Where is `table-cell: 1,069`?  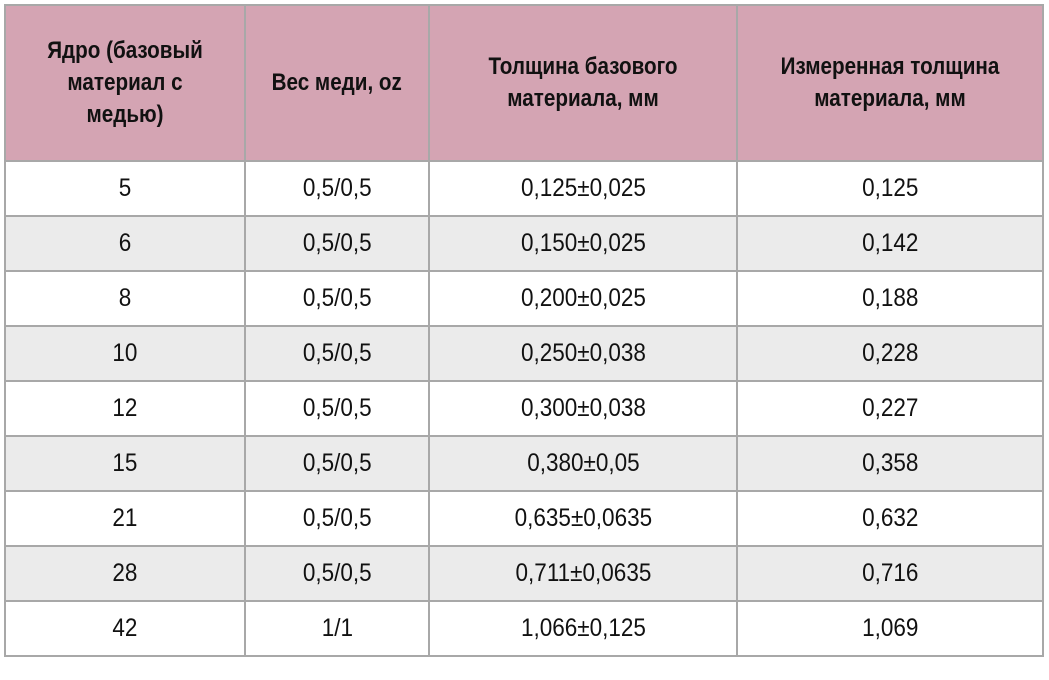 table-cell: 1,069 is located at coordinates (890, 628).